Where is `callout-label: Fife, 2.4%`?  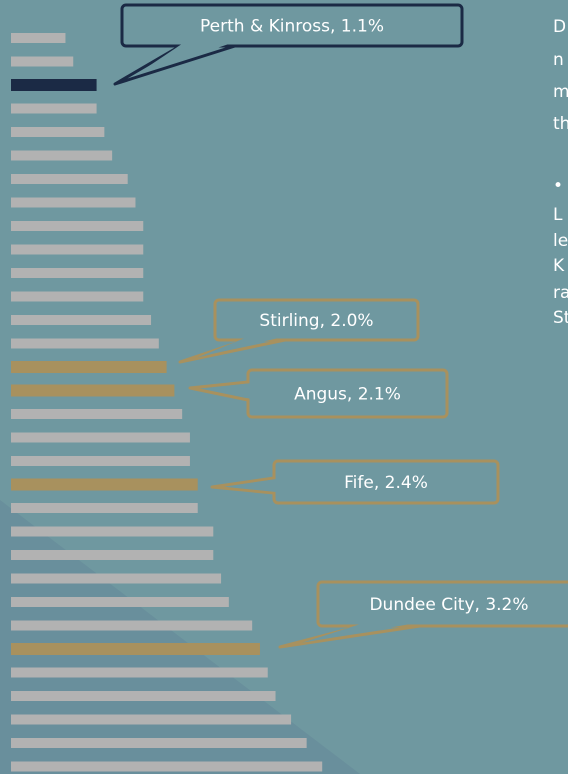 callout-label: Fife, 2.4% is located at coordinates (386, 483).